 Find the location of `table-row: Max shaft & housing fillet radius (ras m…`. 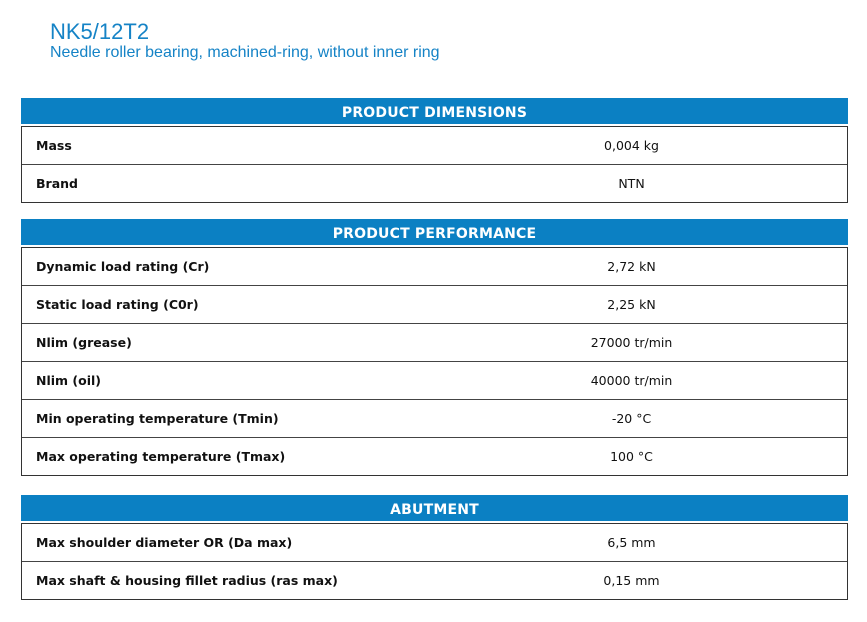

table-row: Max shaft & housing fillet radius (ras m… is located at coordinates (434, 580).